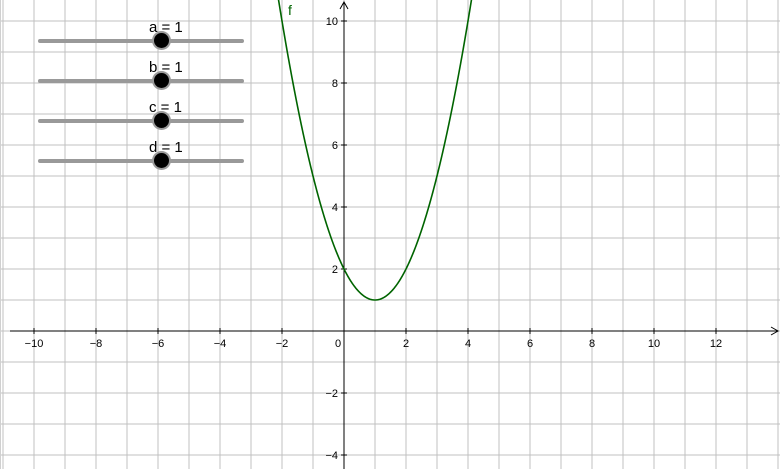  Describe the element at coordinates (161, 160) in the screenshot. I see `slider-d-handle` at that location.